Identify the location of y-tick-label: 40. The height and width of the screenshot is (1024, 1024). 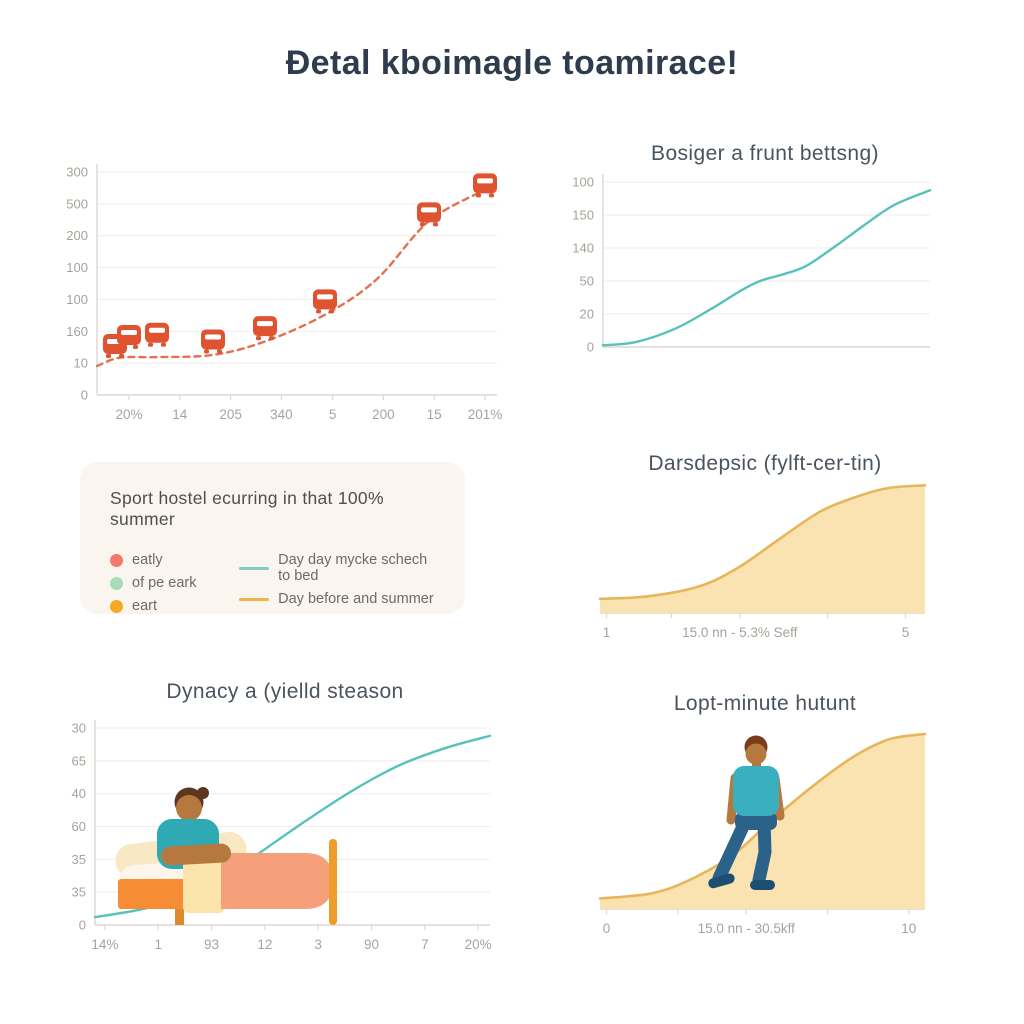
(79, 793).